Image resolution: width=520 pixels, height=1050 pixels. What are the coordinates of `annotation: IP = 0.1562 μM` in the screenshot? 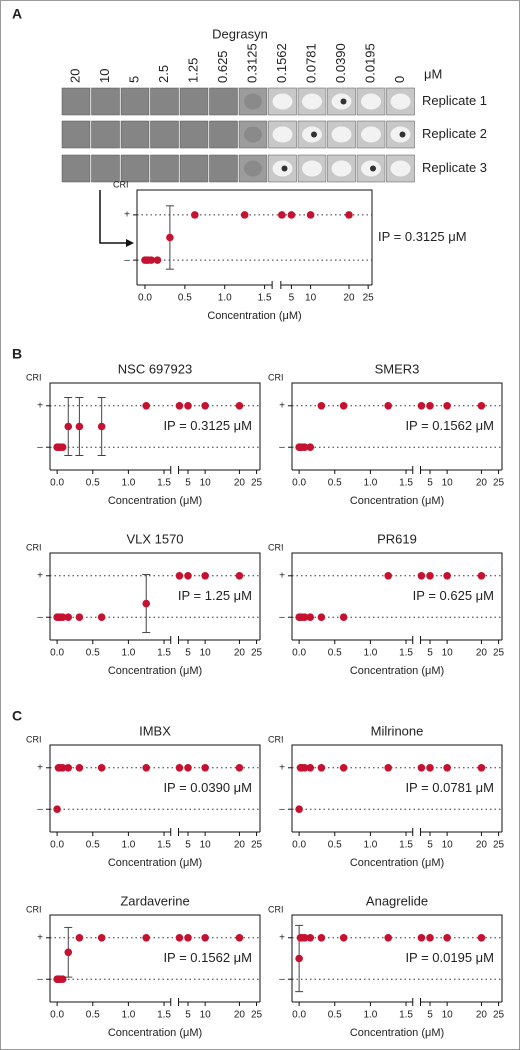 It's located at (449, 425).